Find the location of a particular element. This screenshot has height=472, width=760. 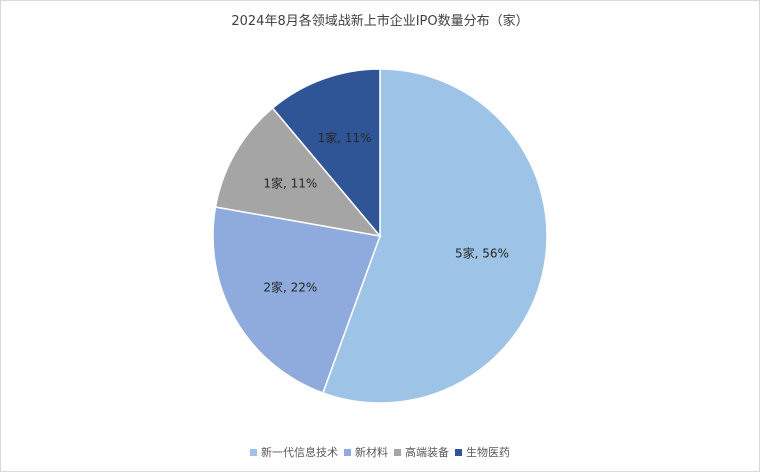

chart-title: 2024年8月各领域战新上市企业IPO数量分布（家） is located at coordinates (380, 21).